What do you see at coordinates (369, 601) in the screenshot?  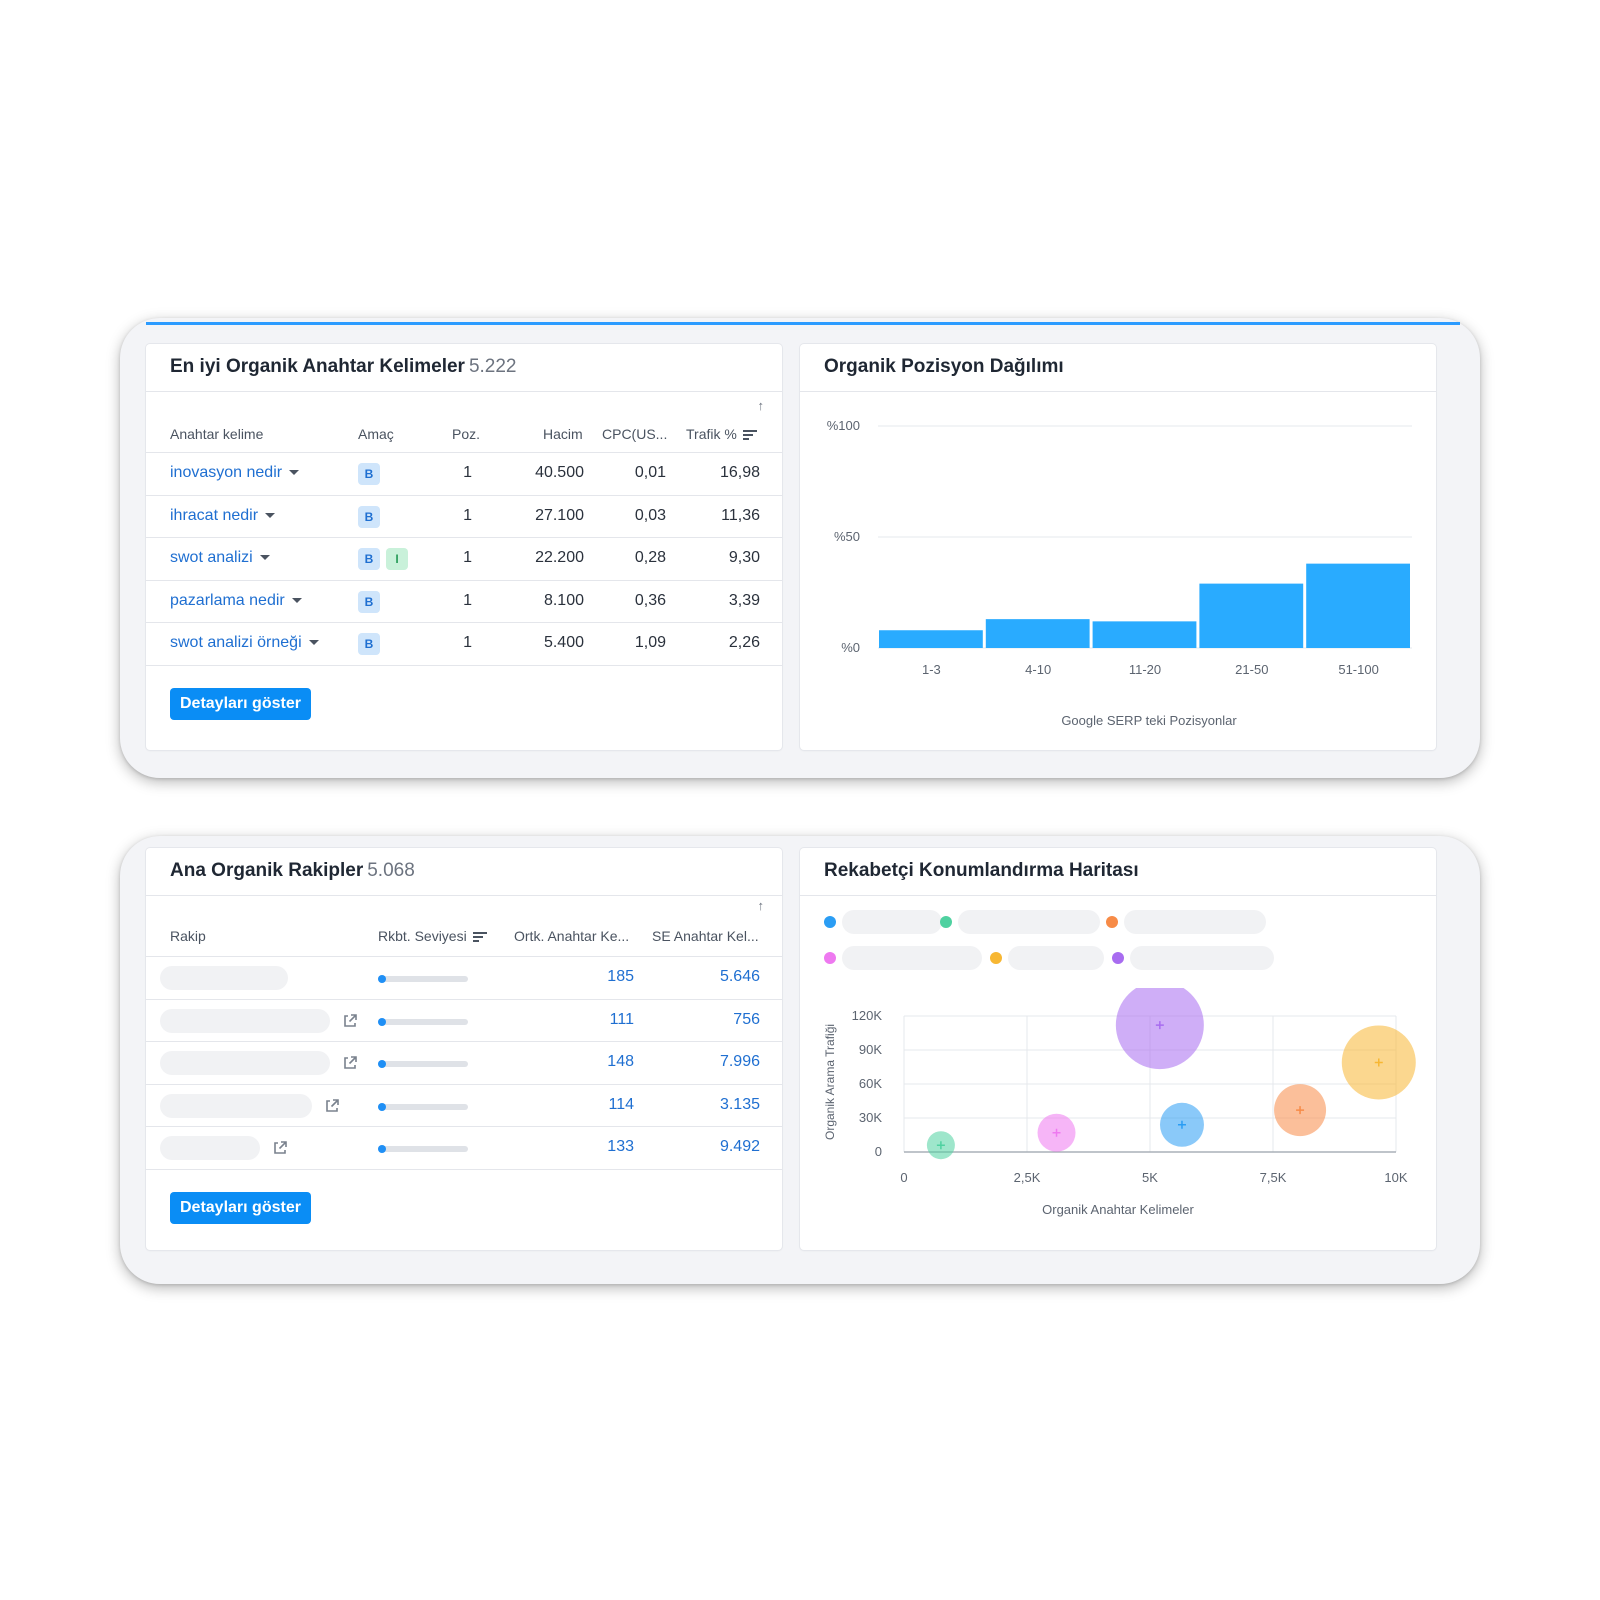 I see `intent-badge: B` at bounding box center [369, 601].